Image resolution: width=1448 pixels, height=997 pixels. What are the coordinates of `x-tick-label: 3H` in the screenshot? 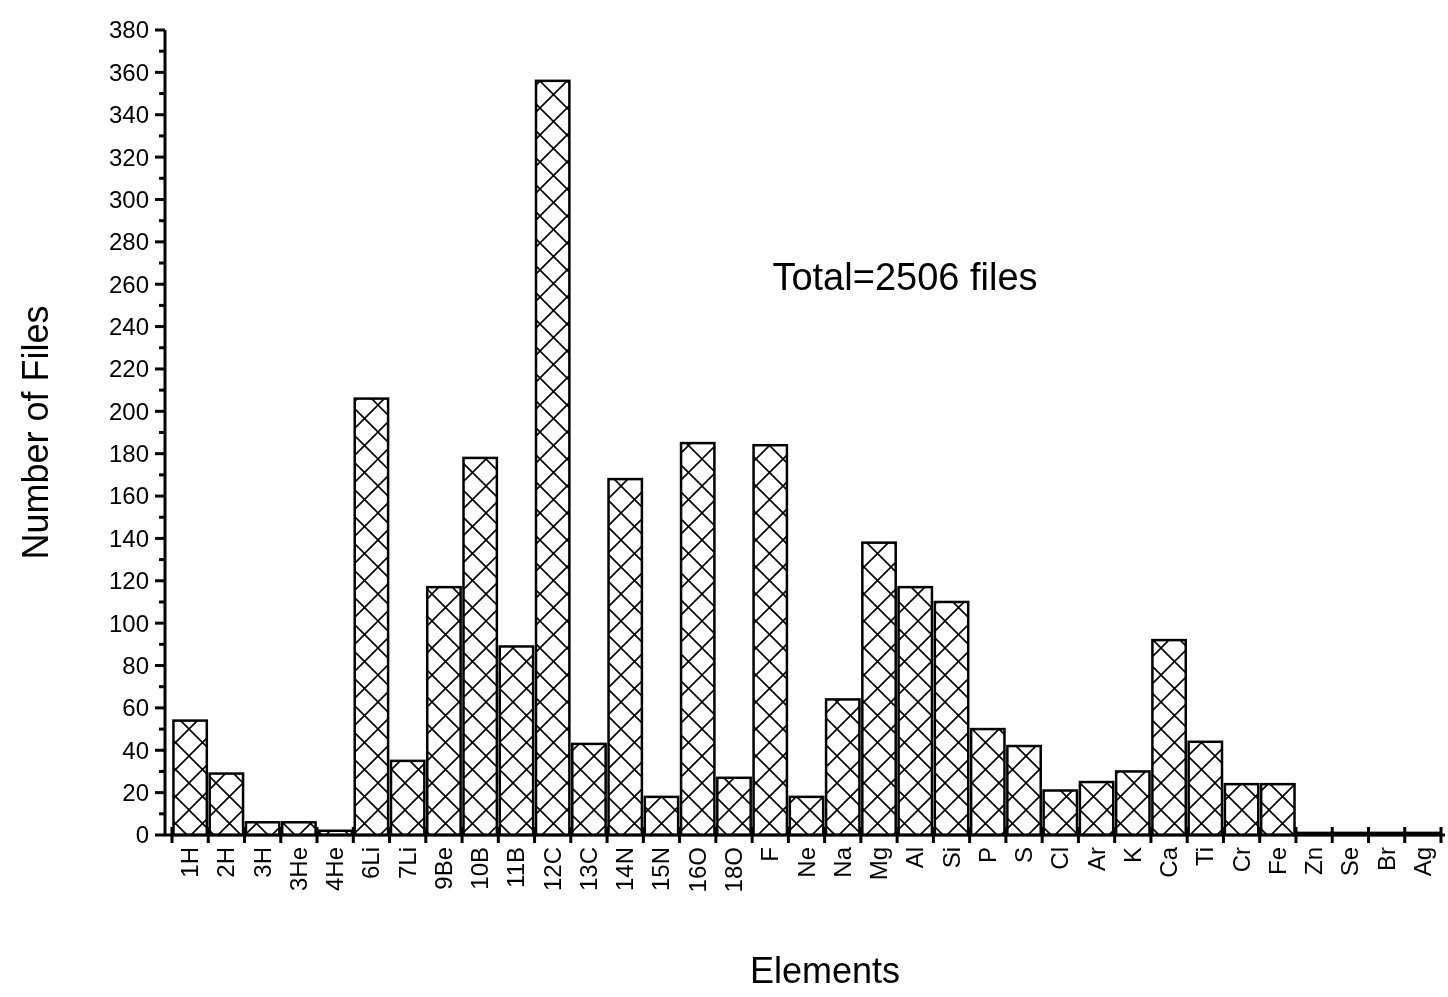 It's located at (262, 862).